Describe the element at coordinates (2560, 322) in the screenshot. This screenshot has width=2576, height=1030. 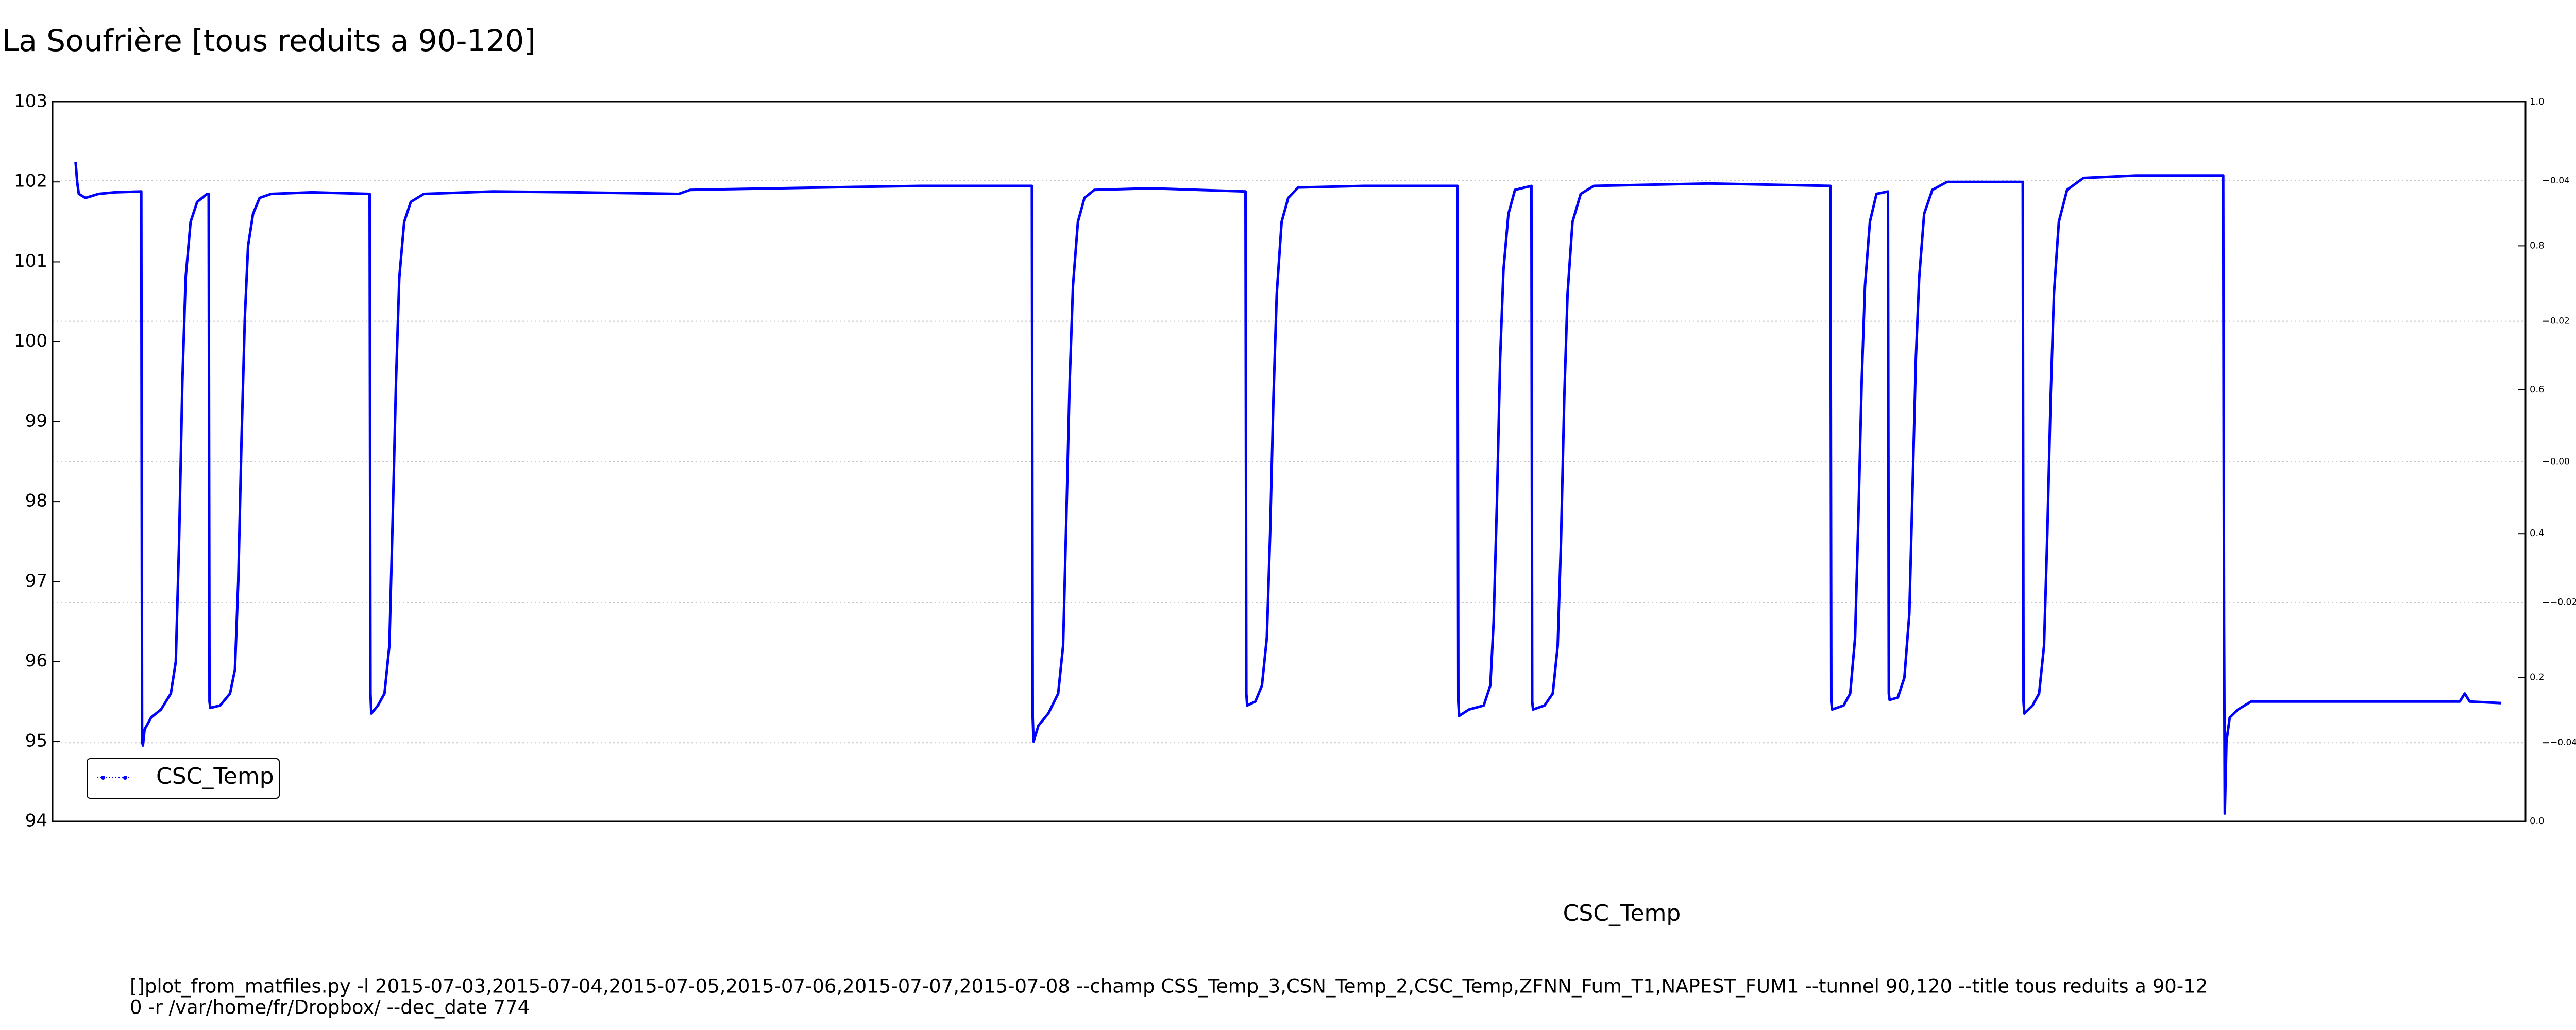
I see `y3-tick-label: 0.02` at that location.